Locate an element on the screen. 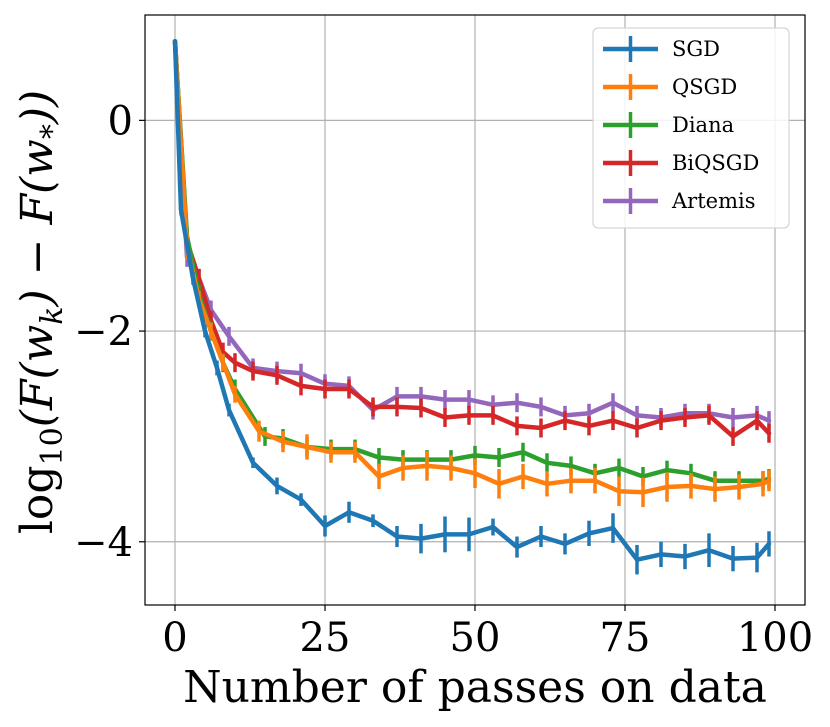  legend-label: BiQSGD is located at coordinates (715, 163).